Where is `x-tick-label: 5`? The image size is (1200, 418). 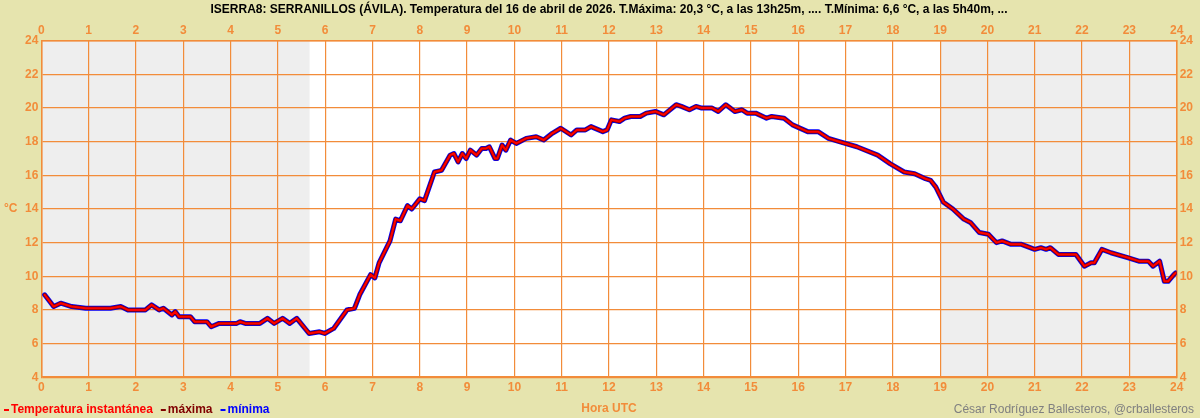 x-tick-label: 5 is located at coordinates (278, 386).